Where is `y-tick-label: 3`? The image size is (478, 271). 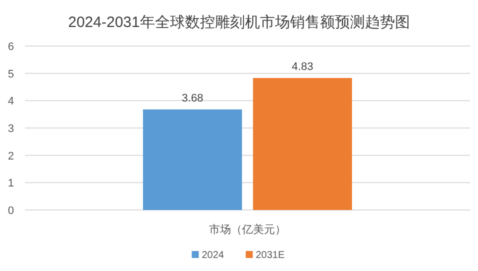
y-tick-label: 3 is located at coordinates (11, 129).